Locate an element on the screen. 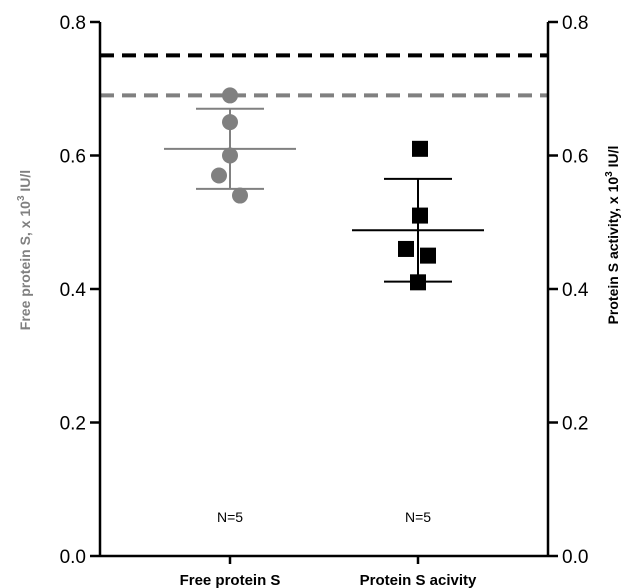 Image resolution: width=641 pixels, height=588 pixels. left-tick-label-4: 0.8 is located at coordinates (73, 23).